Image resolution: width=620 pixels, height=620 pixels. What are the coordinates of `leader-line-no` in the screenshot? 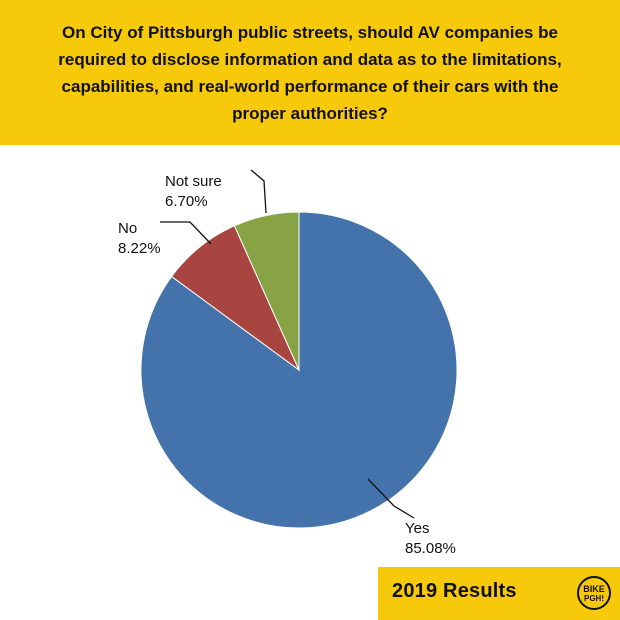 It's located at (186, 233).